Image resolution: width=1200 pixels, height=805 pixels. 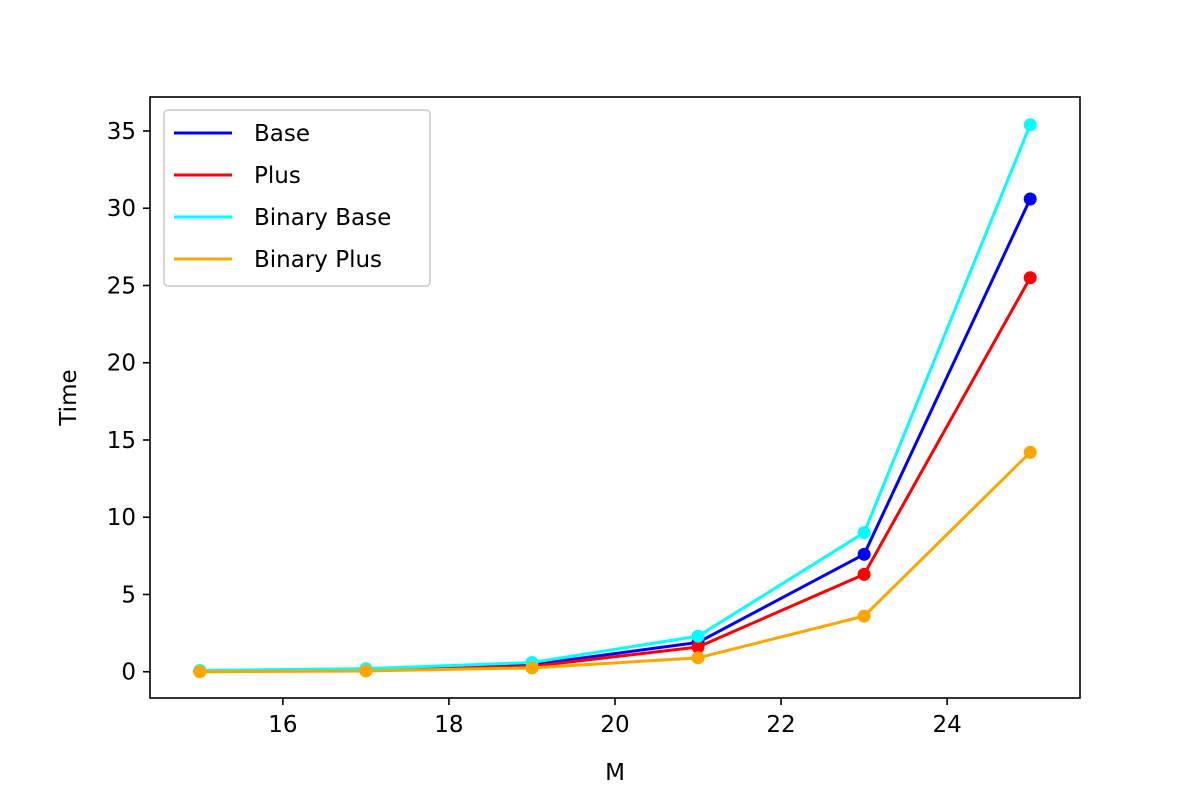 What do you see at coordinates (318, 260) in the screenshot?
I see `legend-label: Binary Plus` at bounding box center [318, 260].